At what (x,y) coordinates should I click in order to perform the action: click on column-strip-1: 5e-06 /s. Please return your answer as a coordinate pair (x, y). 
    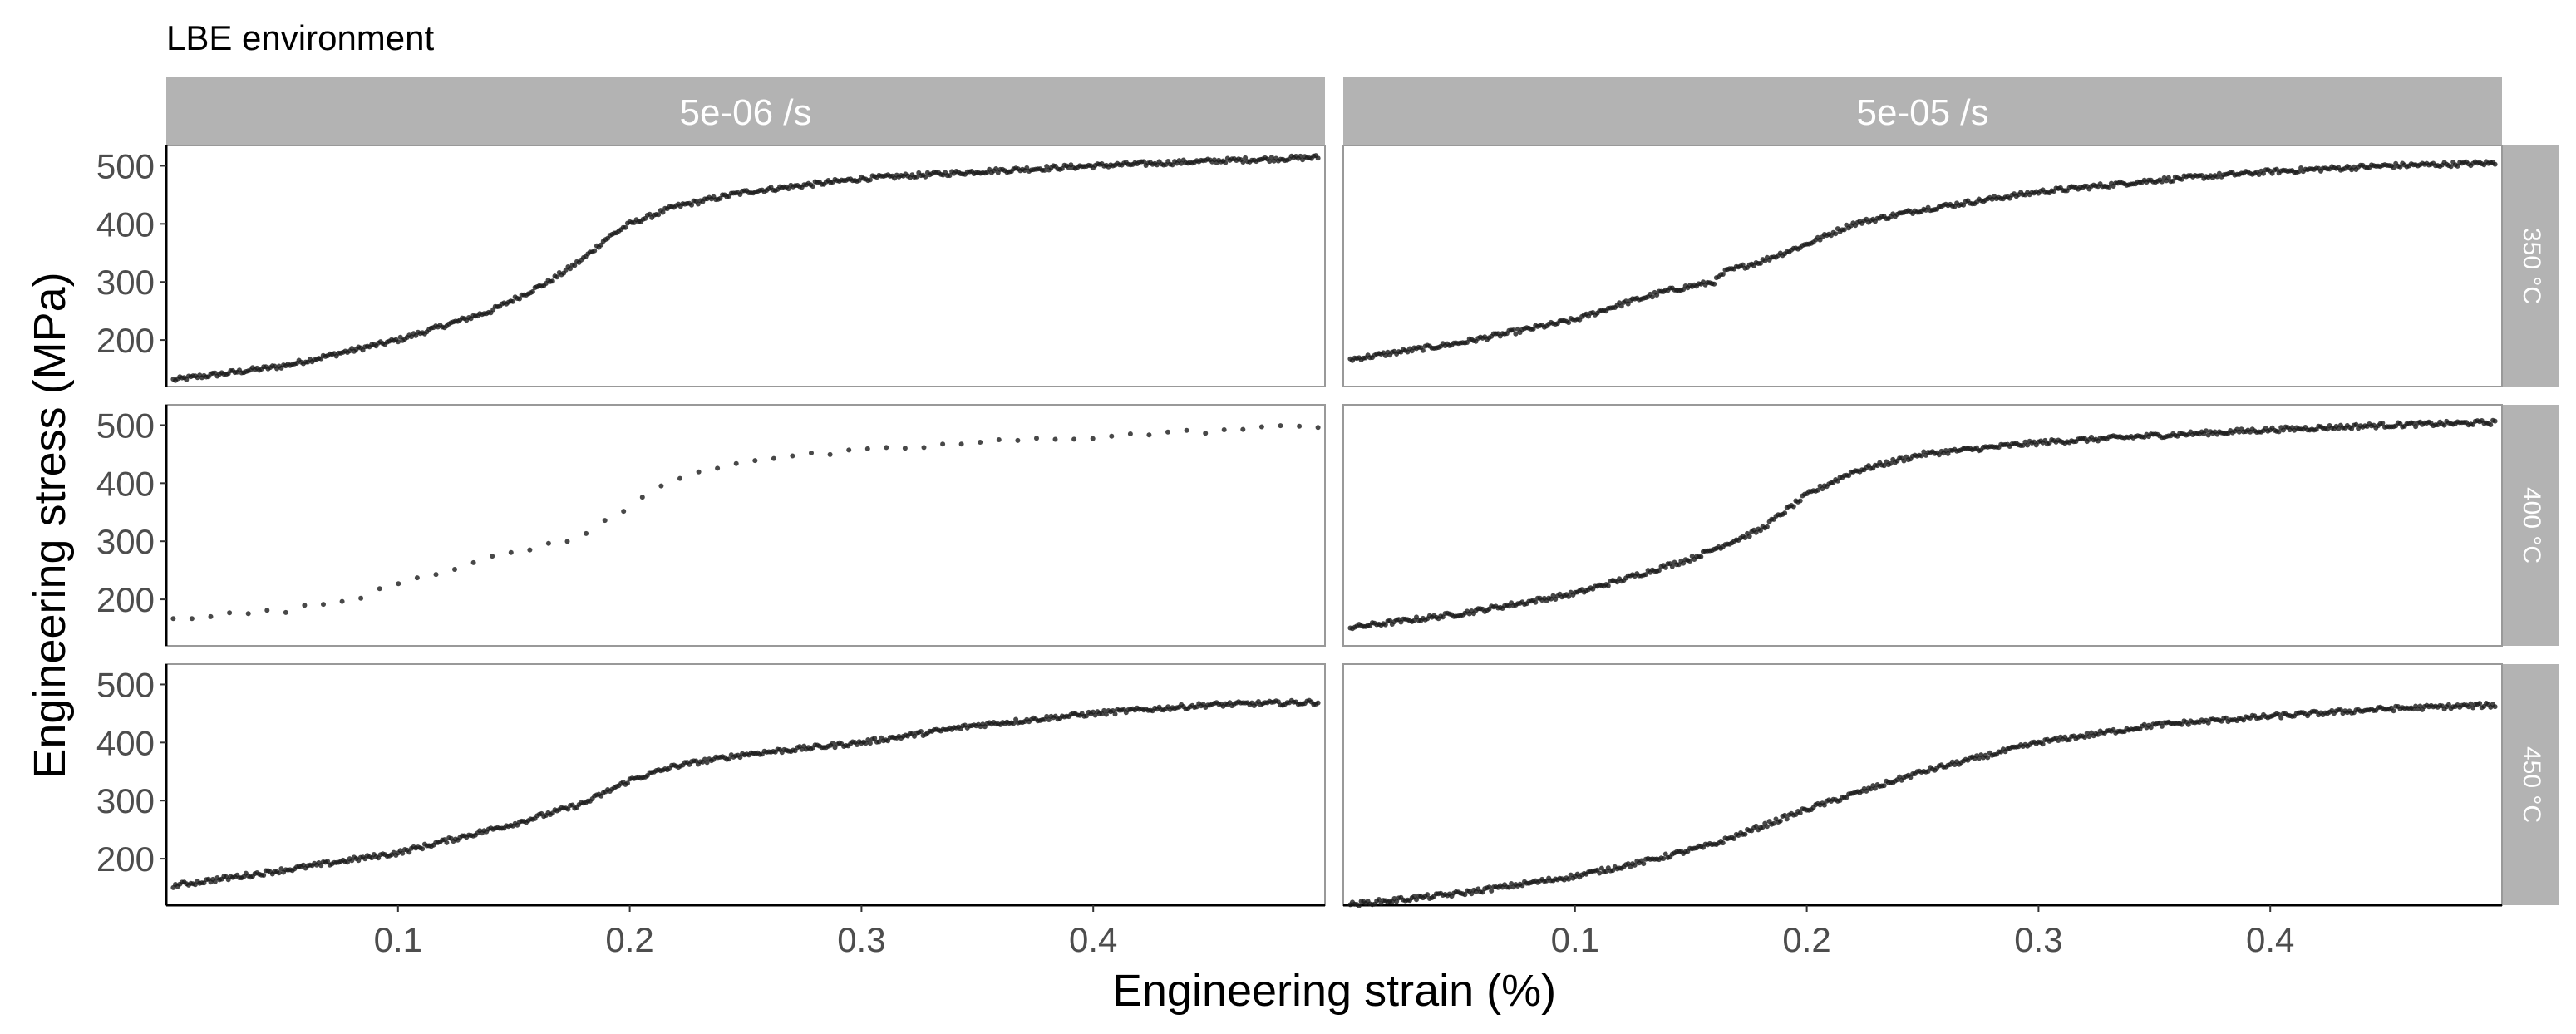
    Looking at the image, I should click on (745, 111).